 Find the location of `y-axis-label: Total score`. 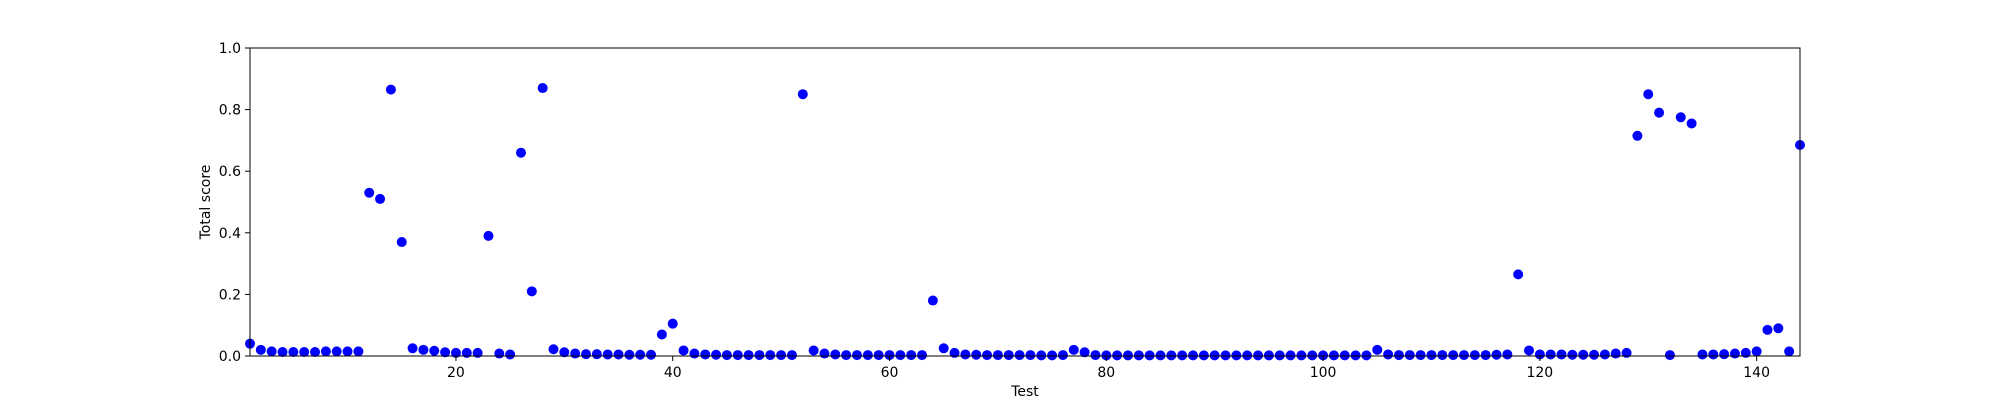

y-axis-label: Total score is located at coordinates (206, 203).